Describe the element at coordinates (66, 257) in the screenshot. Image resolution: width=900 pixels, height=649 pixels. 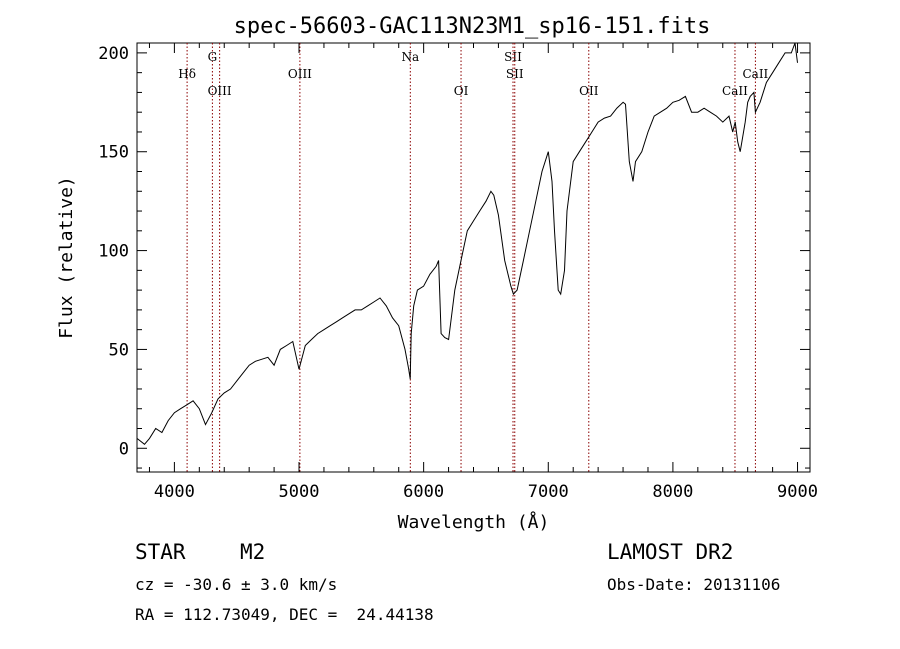
I see `y-axis-label: Flux (relative)` at that location.